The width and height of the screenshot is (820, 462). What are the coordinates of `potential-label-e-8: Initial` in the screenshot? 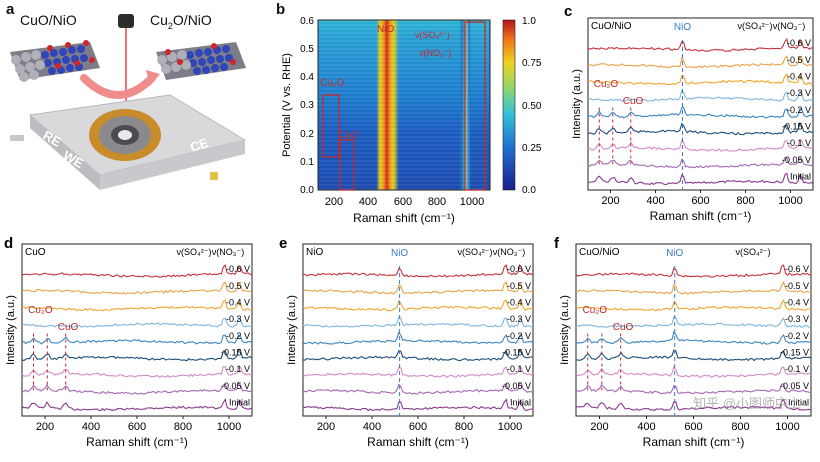 It's located at (520, 403).